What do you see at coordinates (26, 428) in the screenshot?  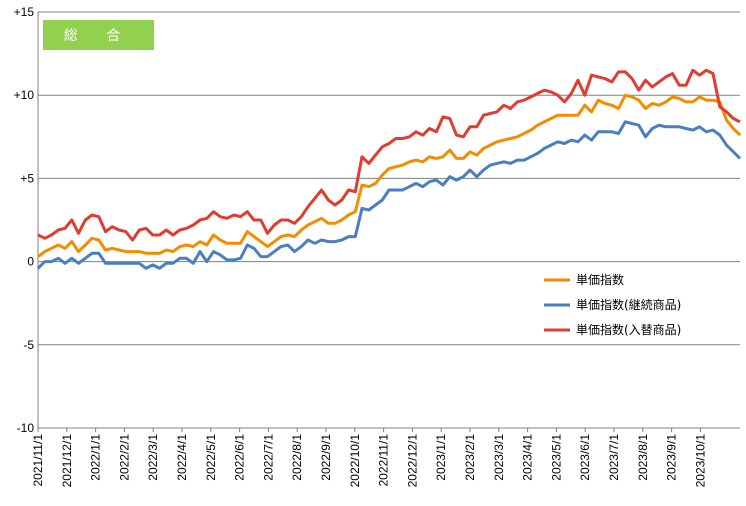 I see `y-tick-label: -10` at bounding box center [26, 428].